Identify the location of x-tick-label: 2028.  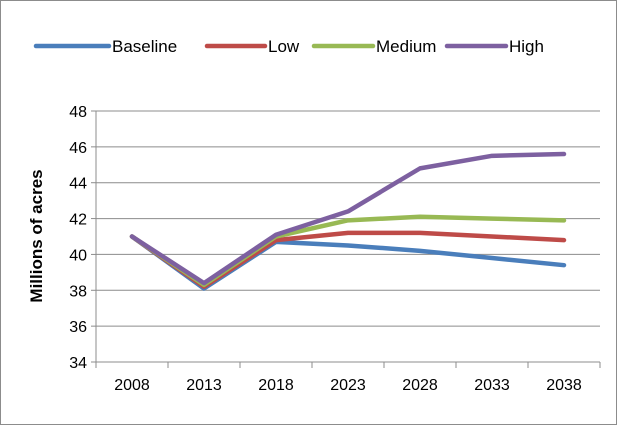
(420, 385).